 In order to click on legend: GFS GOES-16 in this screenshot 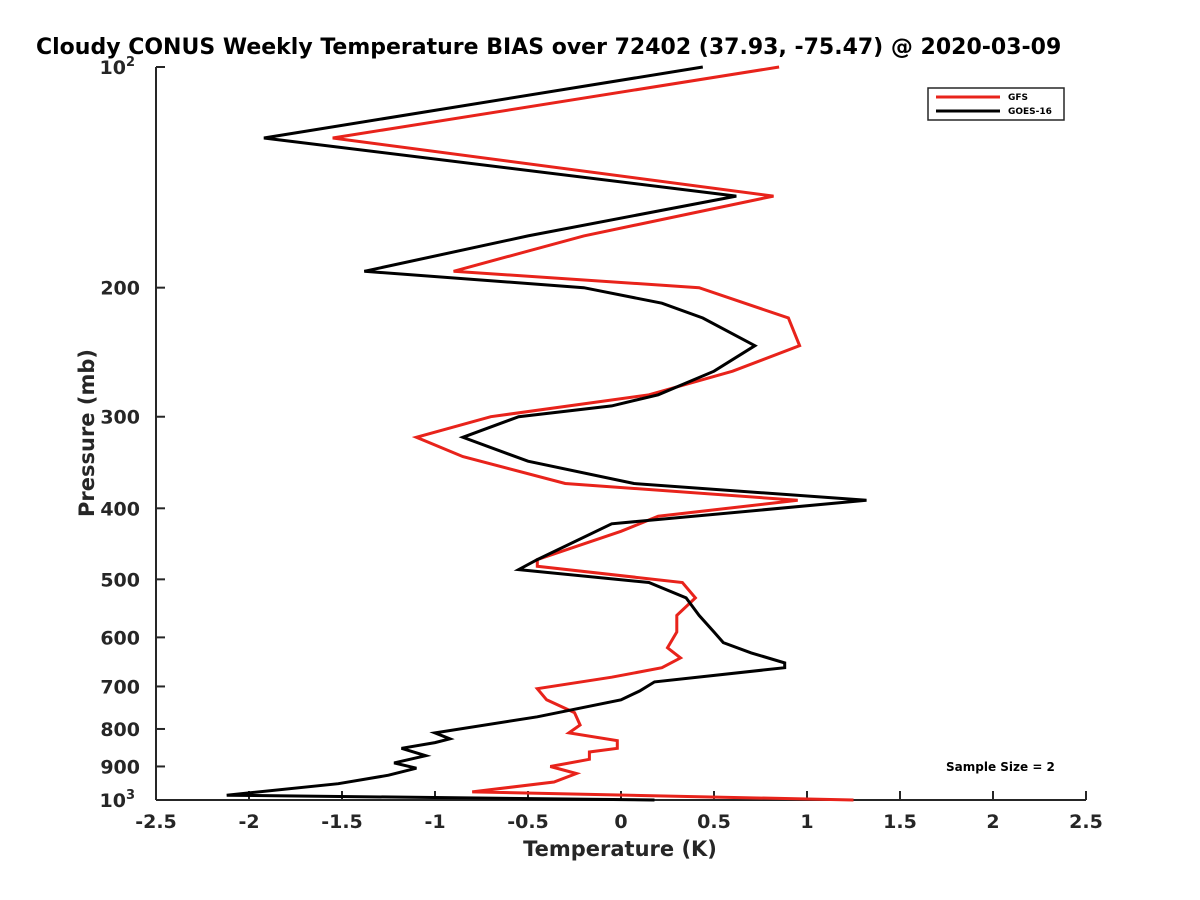, I will do `click(996, 104)`.